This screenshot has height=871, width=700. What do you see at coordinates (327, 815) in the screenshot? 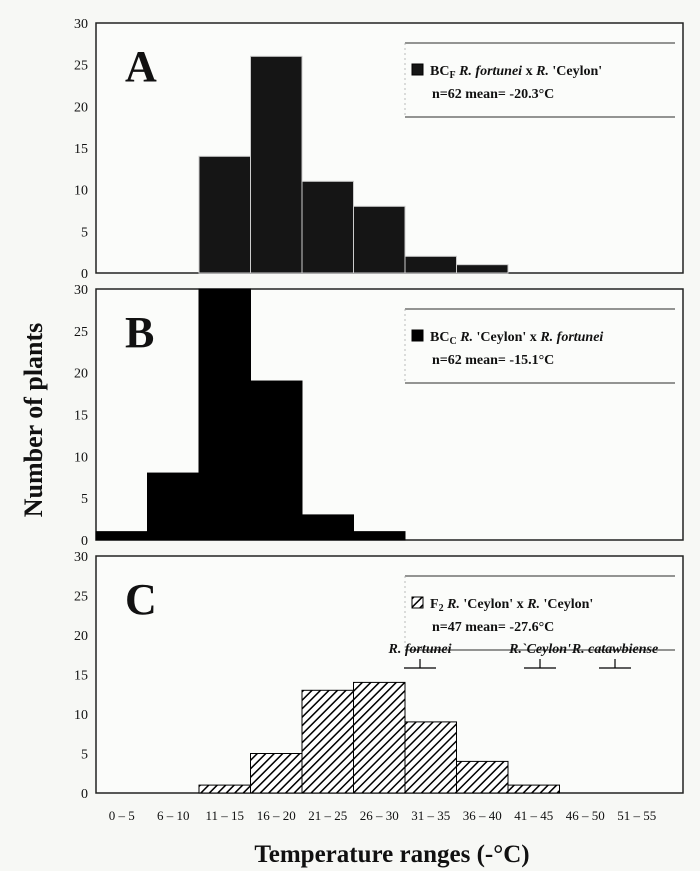
I see `x-tick-label: 21 – 25` at bounding box center [327, 815].